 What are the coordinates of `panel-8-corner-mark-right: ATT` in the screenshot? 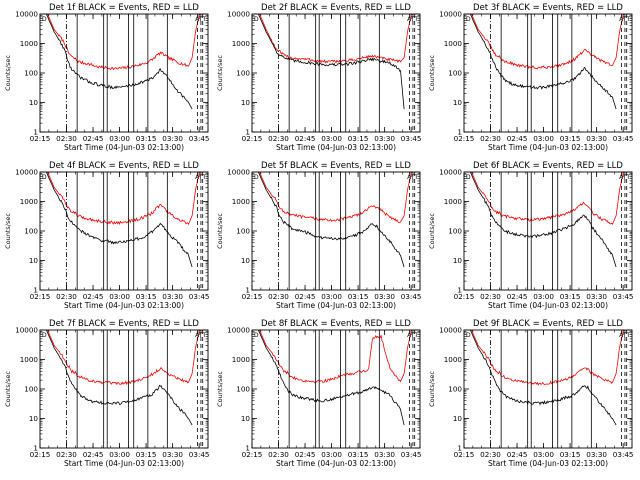 It's located at (412, 335).